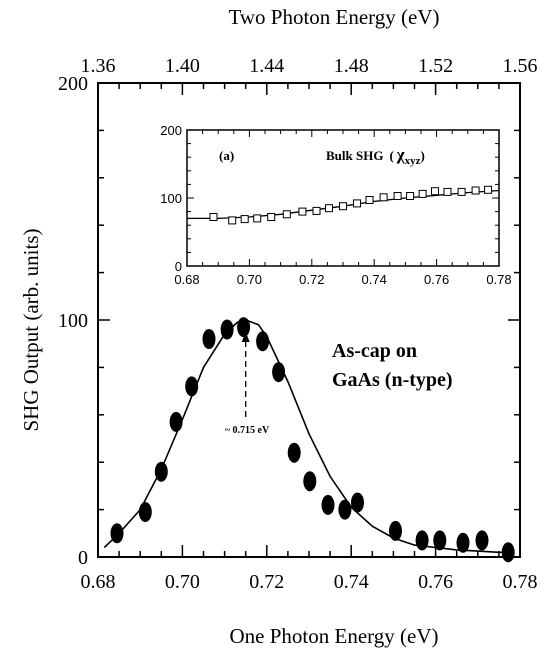  I want to click on inset-y-tick-label: 200, so click(171, 130).